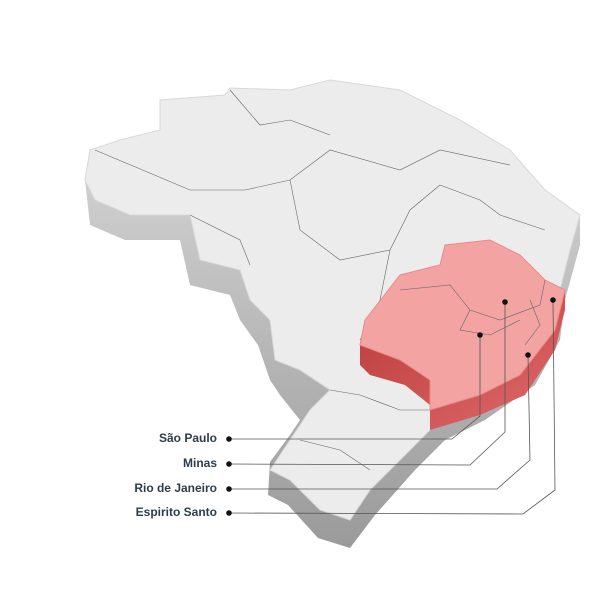 The image size is (609, 589). I want to click on region-label: Rio de Janeiro, so click(175, 488).